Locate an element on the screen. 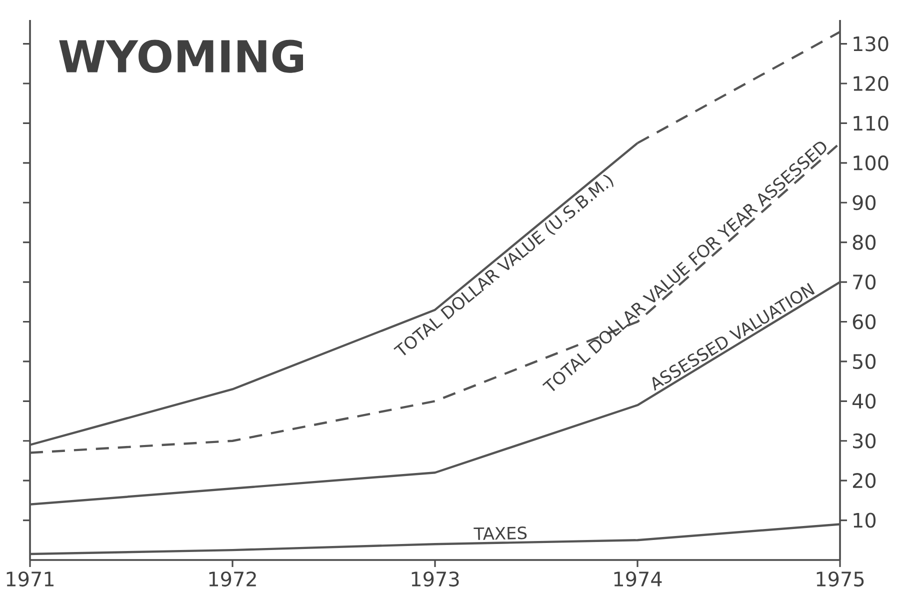 The image size is (910, 602). y-tick-label: 90 is located at coordinates (864, 202).